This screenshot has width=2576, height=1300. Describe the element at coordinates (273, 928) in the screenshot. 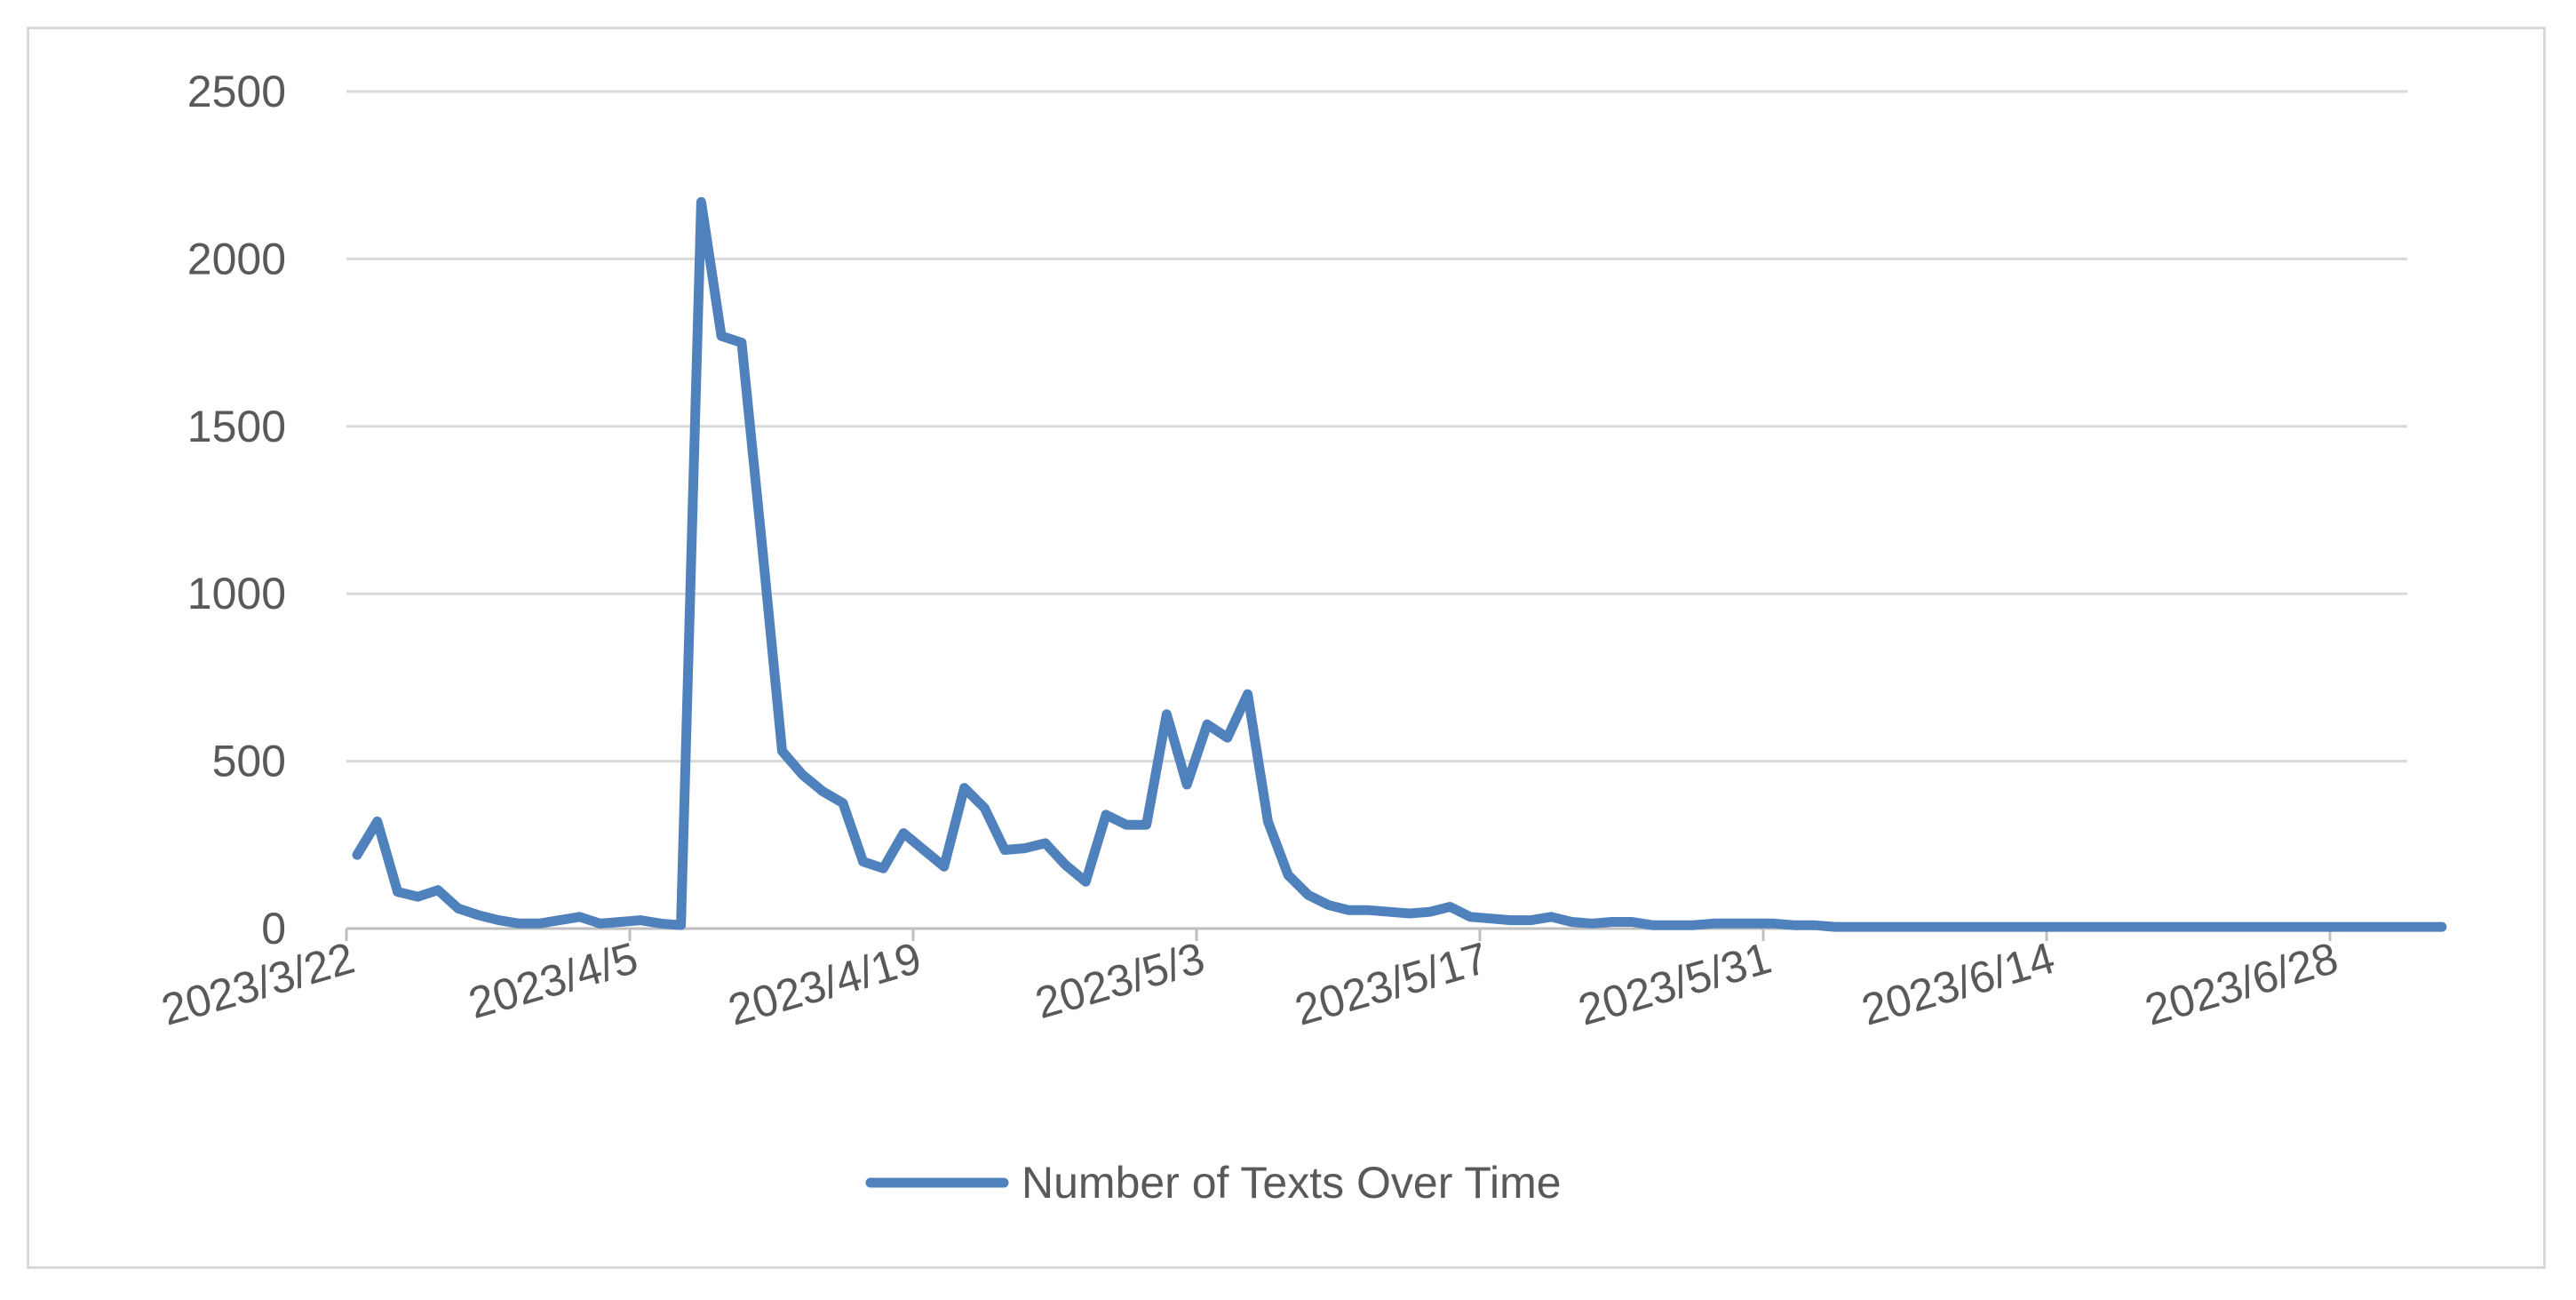

I see `y-tick-label: 0` at that location.